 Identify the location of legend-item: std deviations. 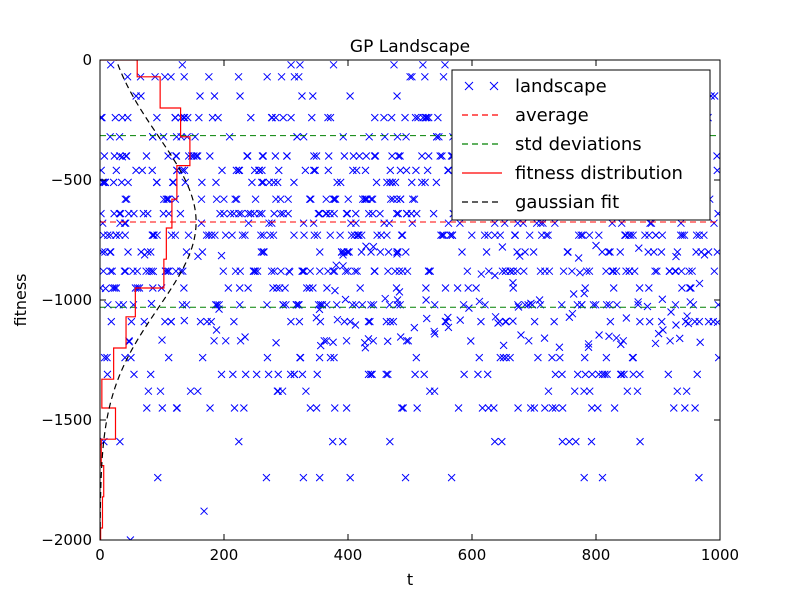
(552, 144).